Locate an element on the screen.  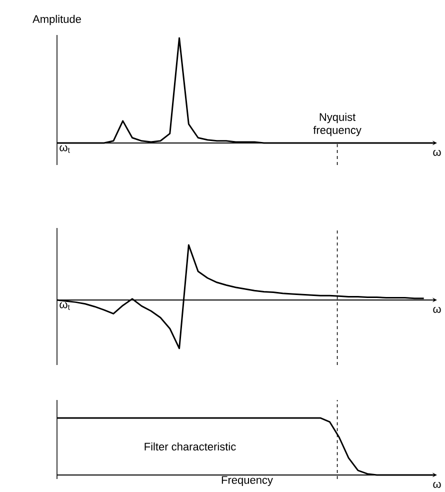
text: Filter characteristic is located at coordinates (190, 446).